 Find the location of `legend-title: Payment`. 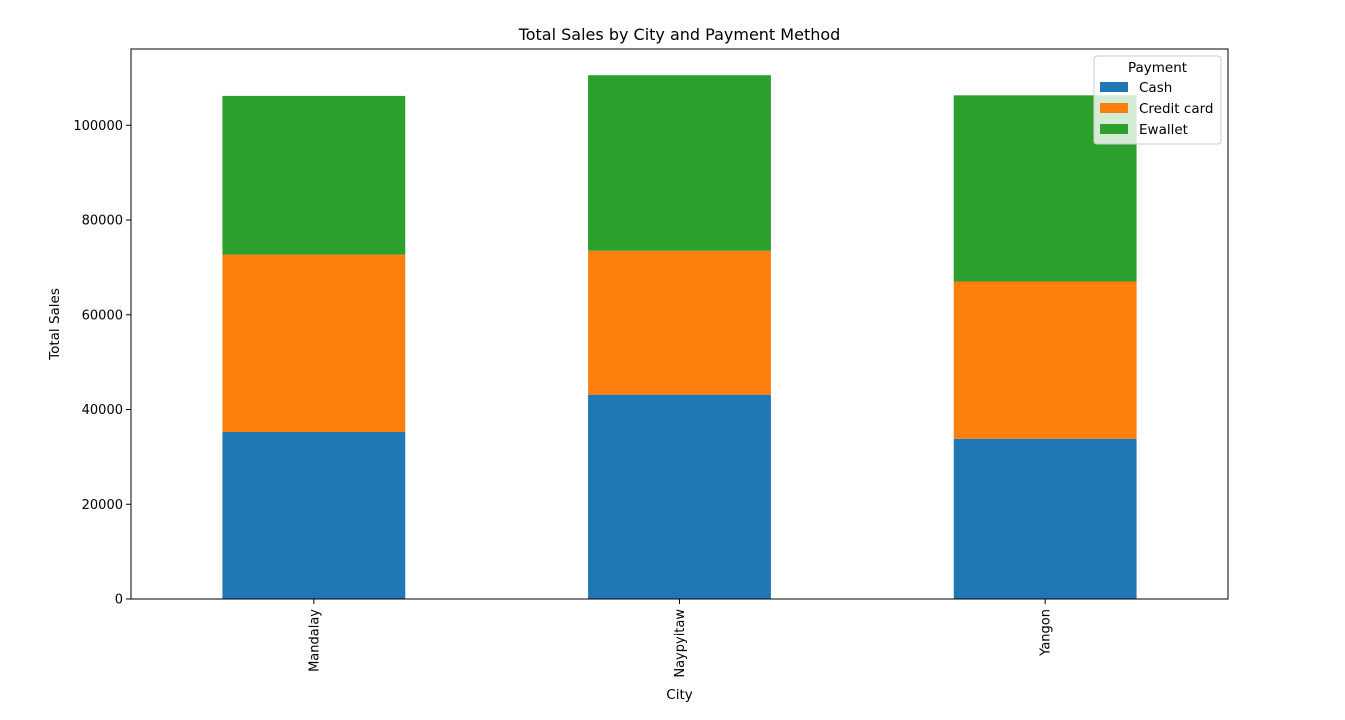

legend-title: Payment is located at coordinates (1157, 68).